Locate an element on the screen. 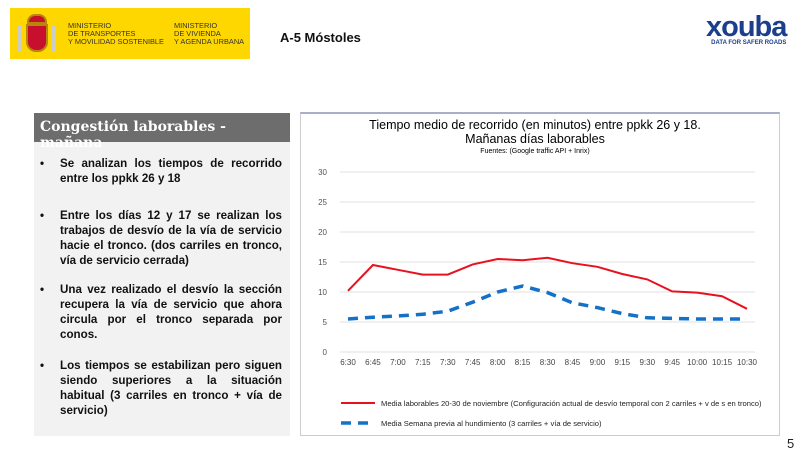  y-tick-label: 15 is located at coordinates (322, 262).